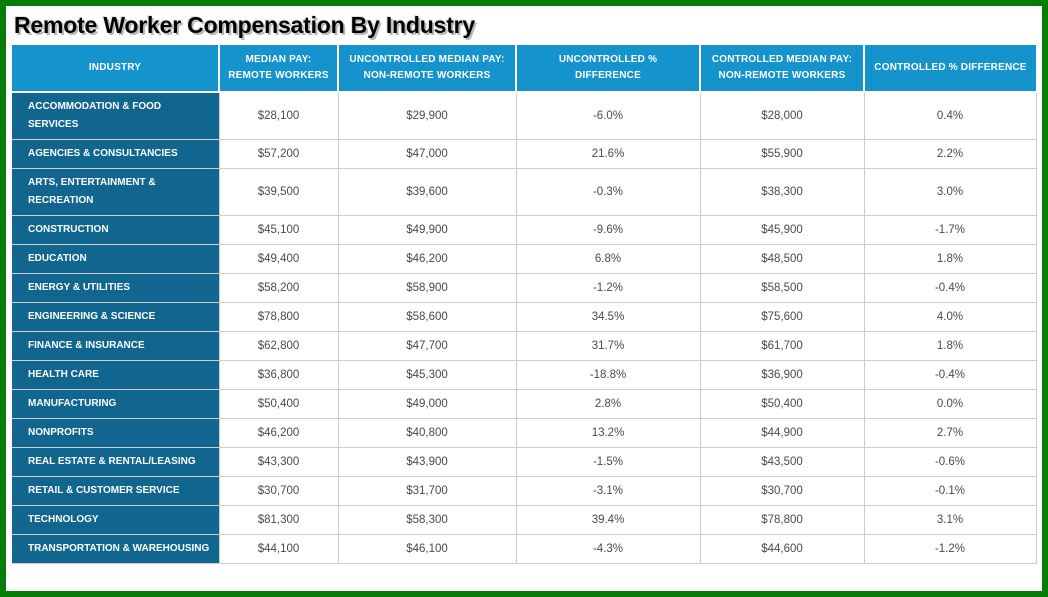  I want to click on cell-controlled_median_pay_nonremote: $28,000, so click(782, 115).